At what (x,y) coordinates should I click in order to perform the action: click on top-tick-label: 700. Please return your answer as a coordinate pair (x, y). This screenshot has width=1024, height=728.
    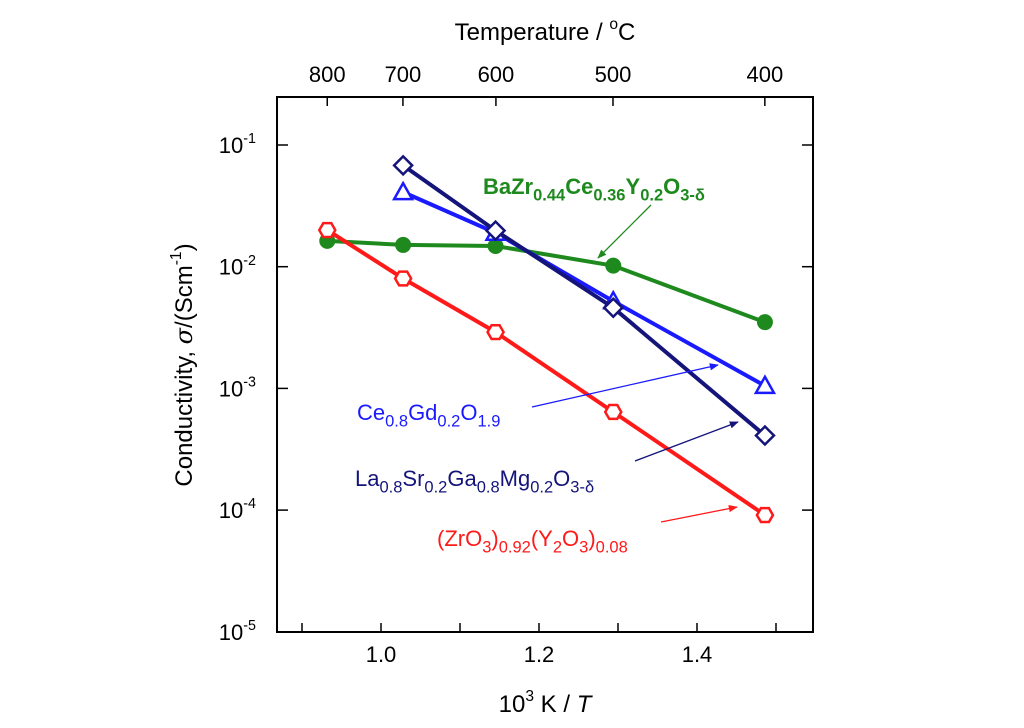
    Looking at the image, I should click on (403, 74).